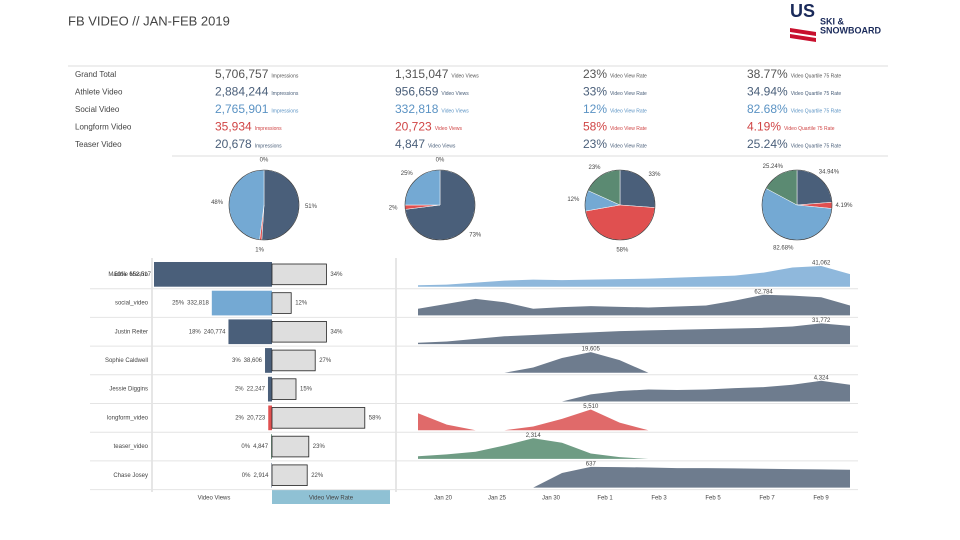  Describe the element at coordinates (195, 332) in the screenshot. I see `share-label: 18%` at that location.